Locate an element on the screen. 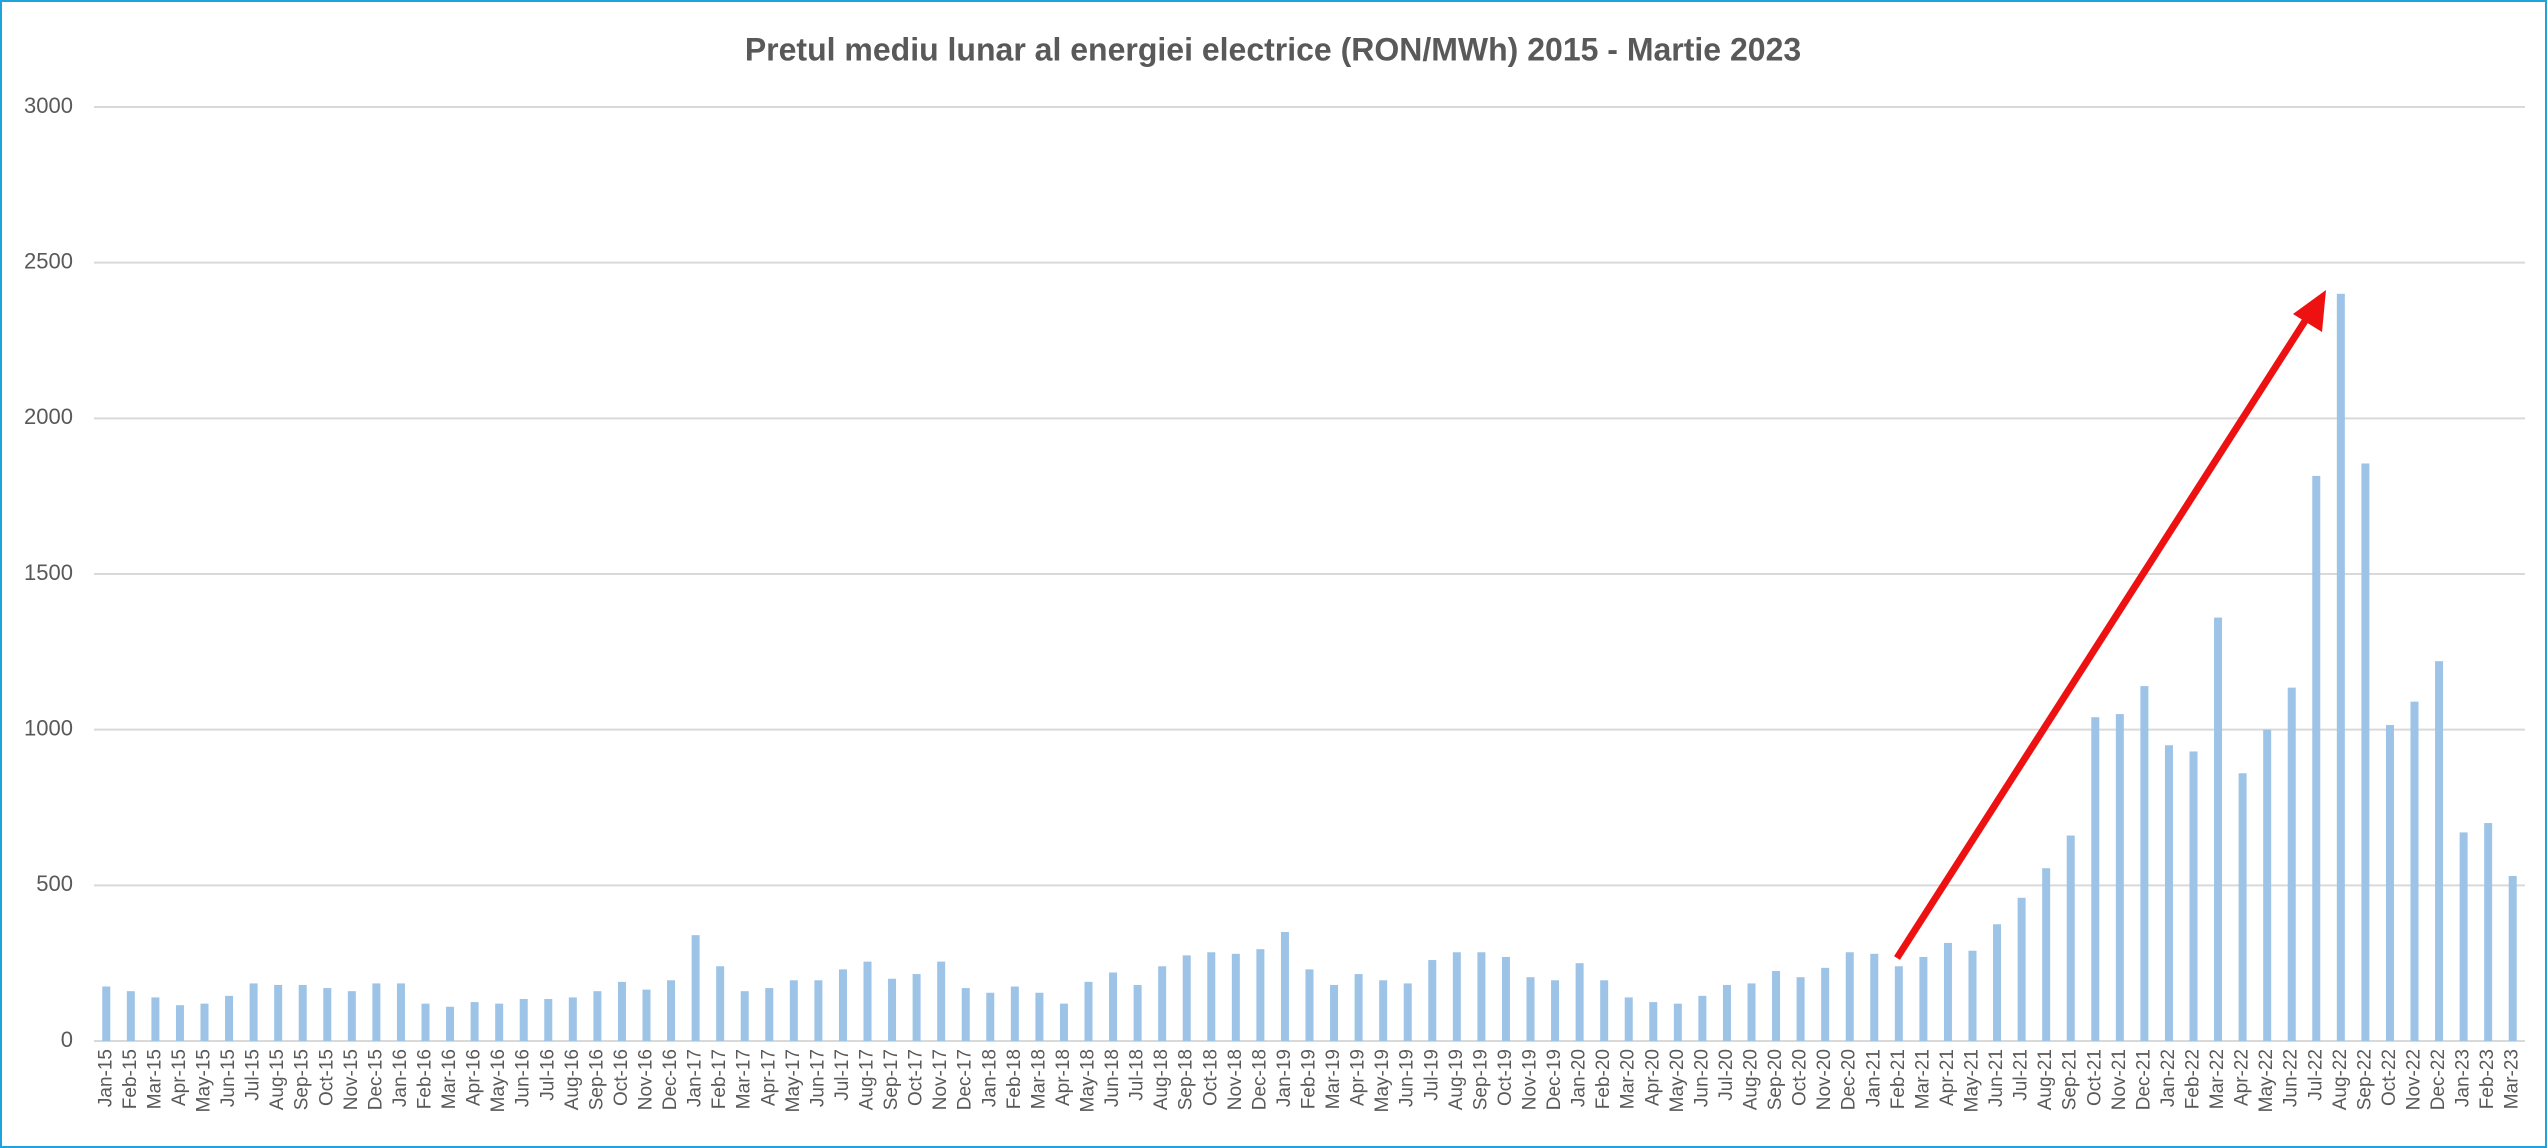 The height and width of the screenshot is (1148, 2547). x-tick-label: Nov-20 is located at coordinates (1824, 1079).